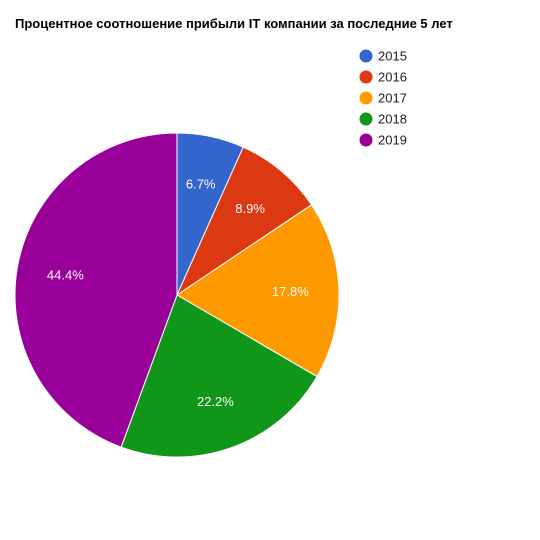  I want to click on legend-label-2016: 2016, so click(392, 77).